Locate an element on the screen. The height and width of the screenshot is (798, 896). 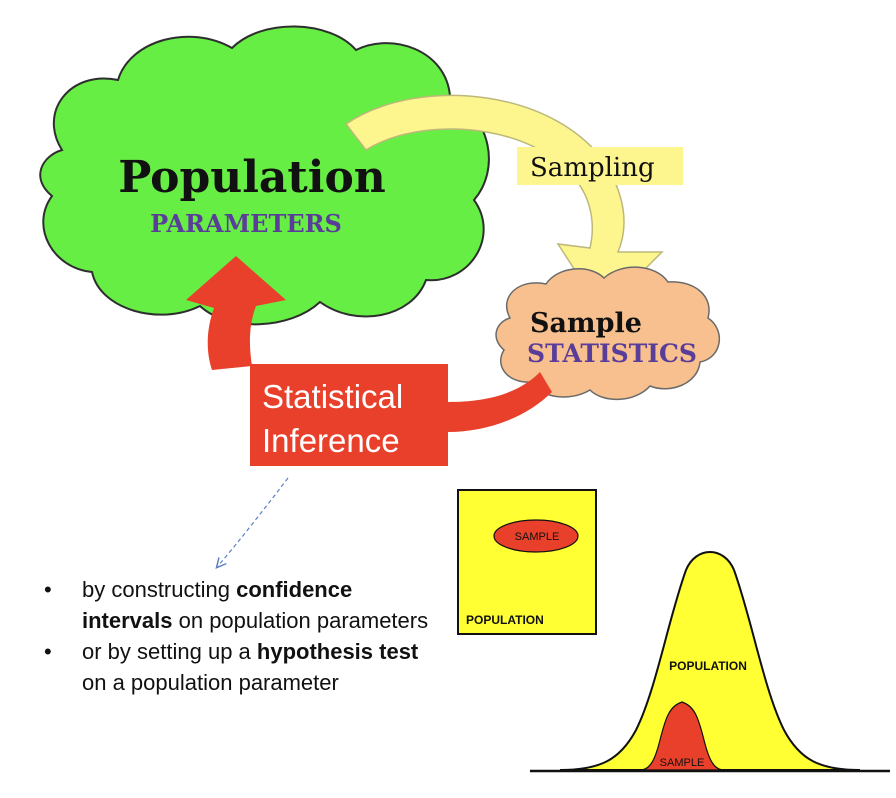
sampling-label-box is located at coordinates (600, 166).